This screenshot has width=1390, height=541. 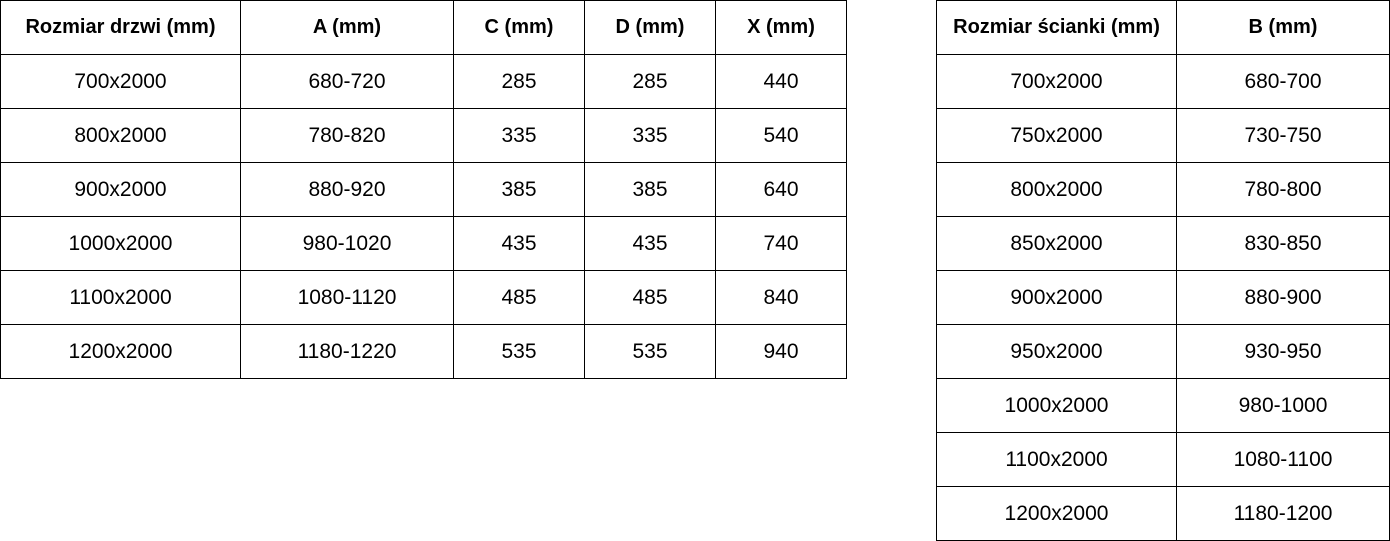 I want to click on table-cell: 980-1020, so click(x=347, y=243).